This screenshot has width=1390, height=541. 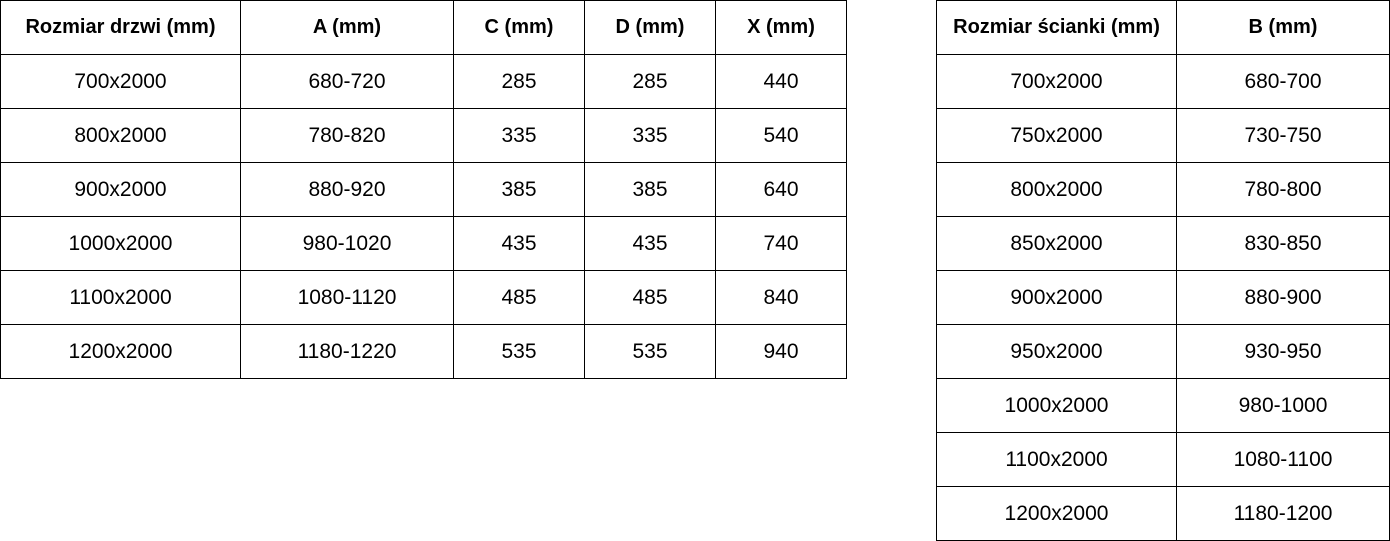 I want to click on table-cell: 980-1020, so click(x=347, y=243).